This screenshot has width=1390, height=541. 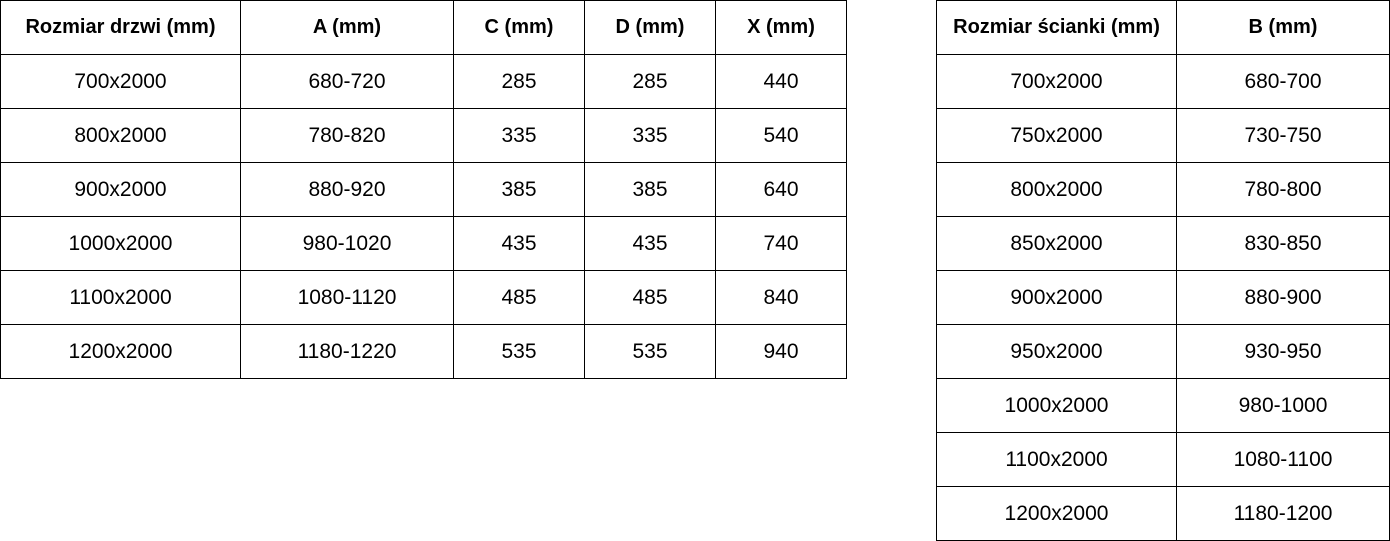 I want to click on table-cell: 980-1020, so click(x=347, y=243).